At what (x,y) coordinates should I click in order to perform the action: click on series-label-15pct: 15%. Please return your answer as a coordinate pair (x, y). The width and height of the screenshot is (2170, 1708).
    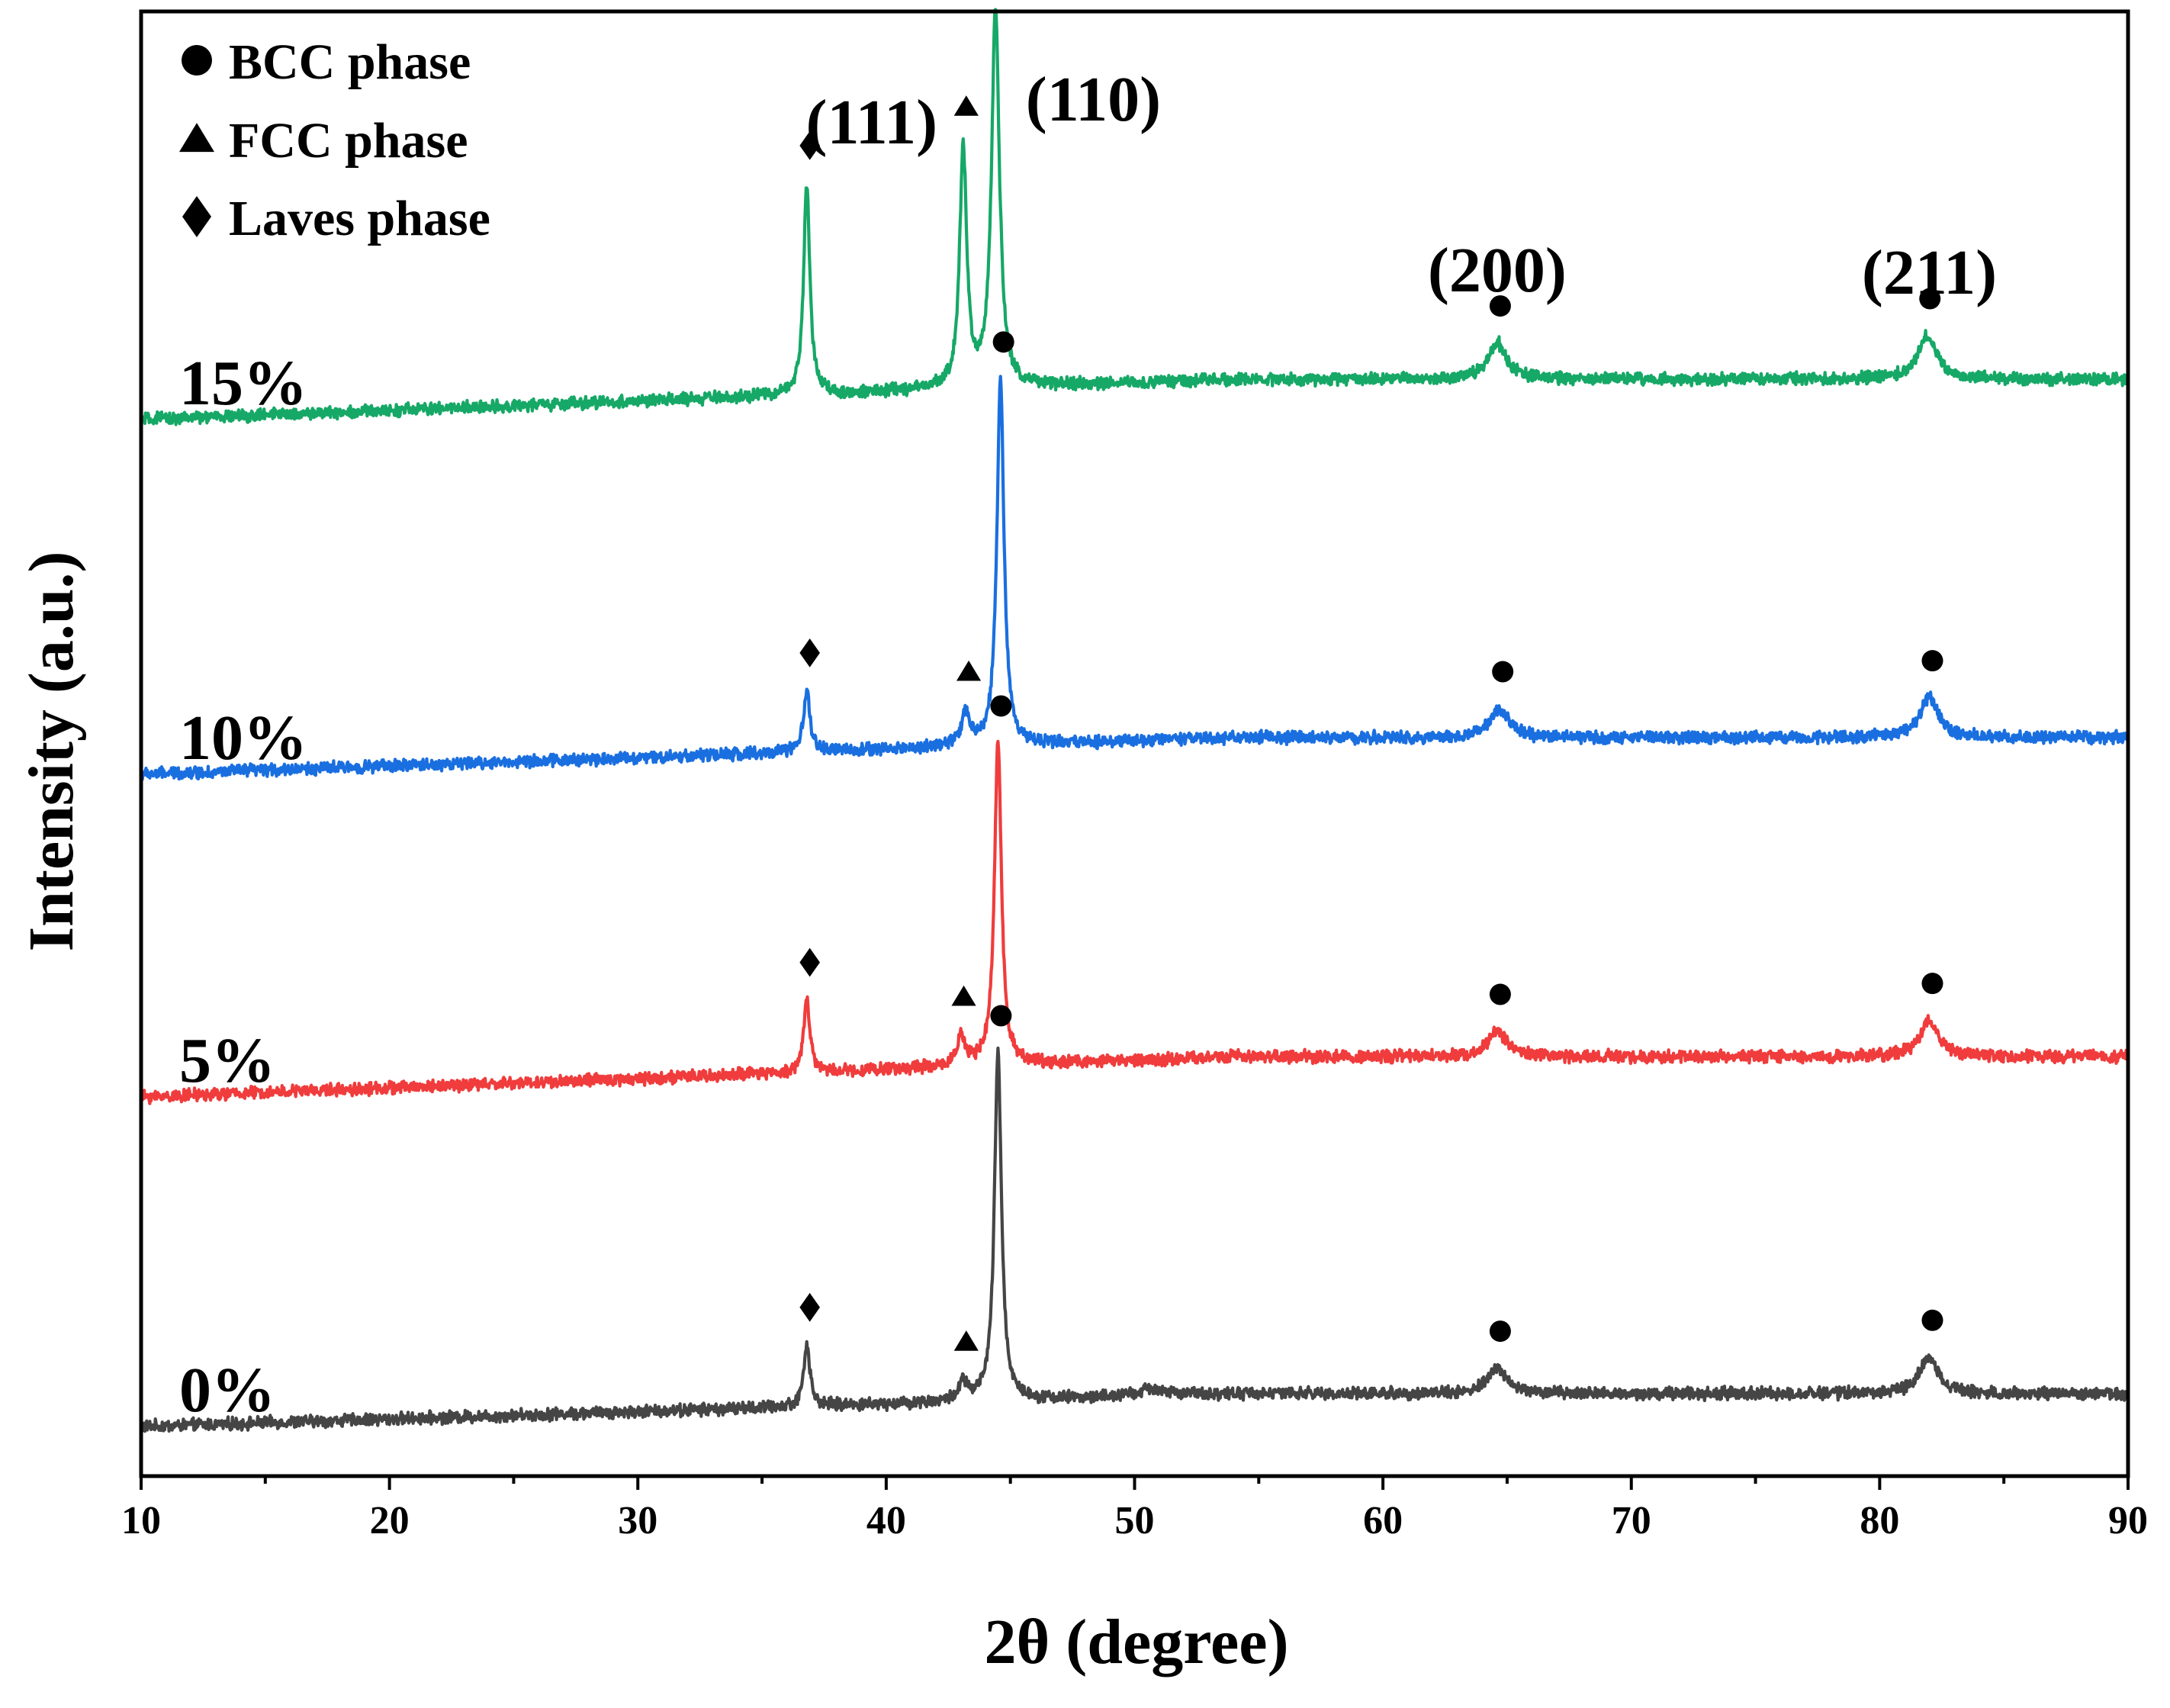
    Looking at the image, I should click on (243, 383).